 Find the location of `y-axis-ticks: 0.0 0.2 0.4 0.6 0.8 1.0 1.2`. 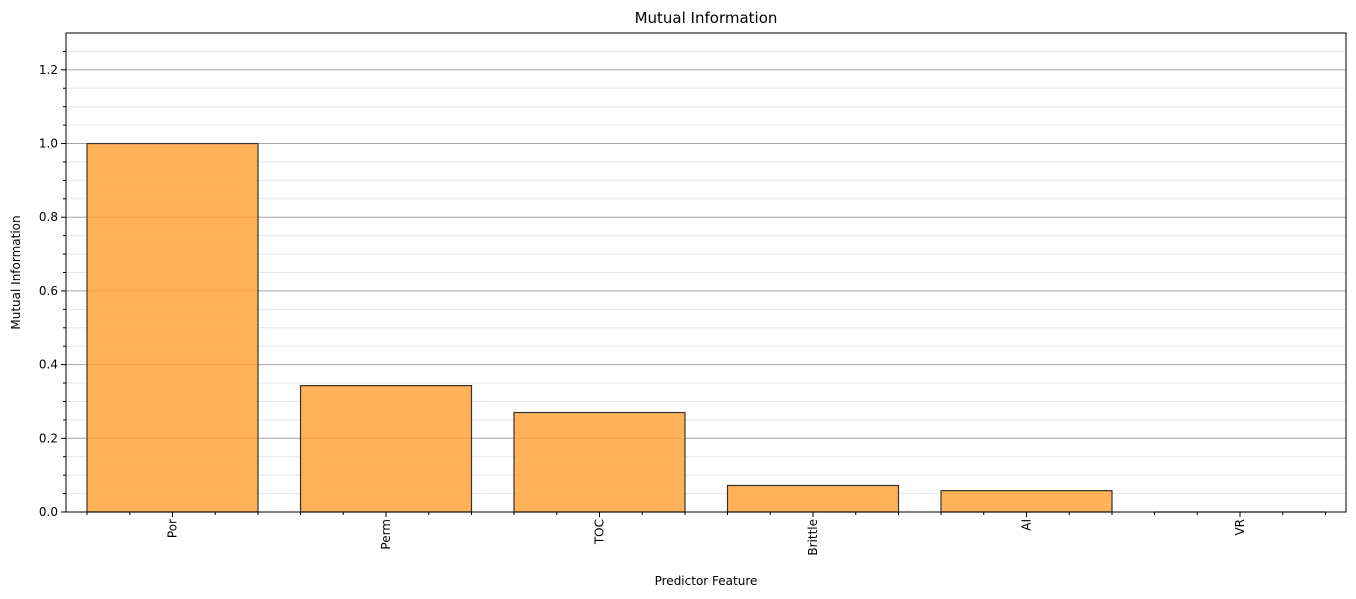

y-axis-ticks: 0.0 0.2 0.4 0.6 0.8 1.0 1.2 is located at coordinates (52, 284).